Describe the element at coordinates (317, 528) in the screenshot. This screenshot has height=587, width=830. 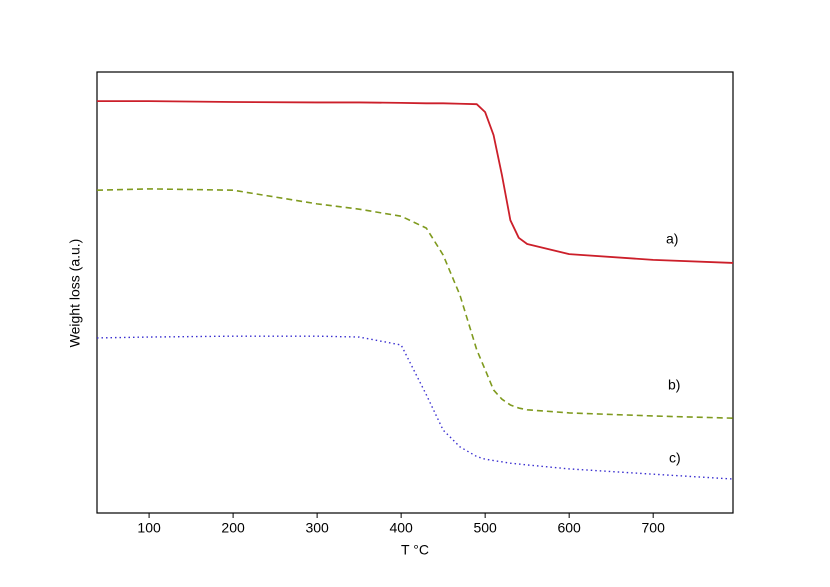
I see `x-tick-label: 300` at that location.